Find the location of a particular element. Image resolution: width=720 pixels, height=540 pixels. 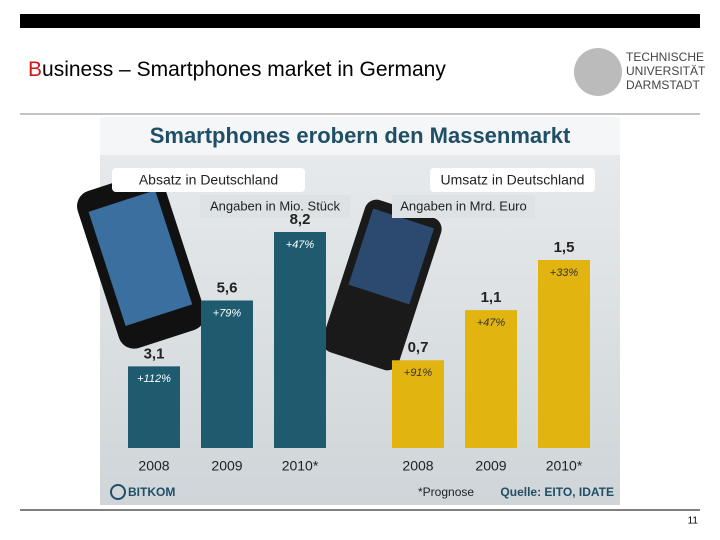

headline-bar is located at coordinates (360, 136).